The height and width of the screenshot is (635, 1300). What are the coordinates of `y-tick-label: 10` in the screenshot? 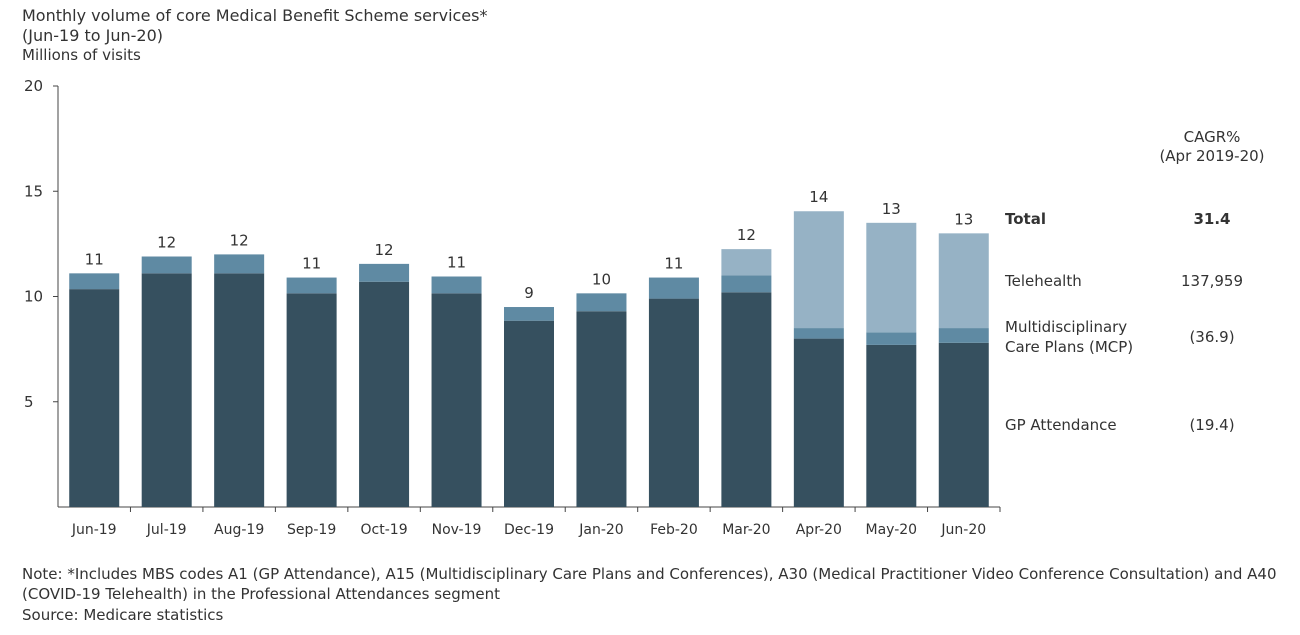 It's located at (33, 297).